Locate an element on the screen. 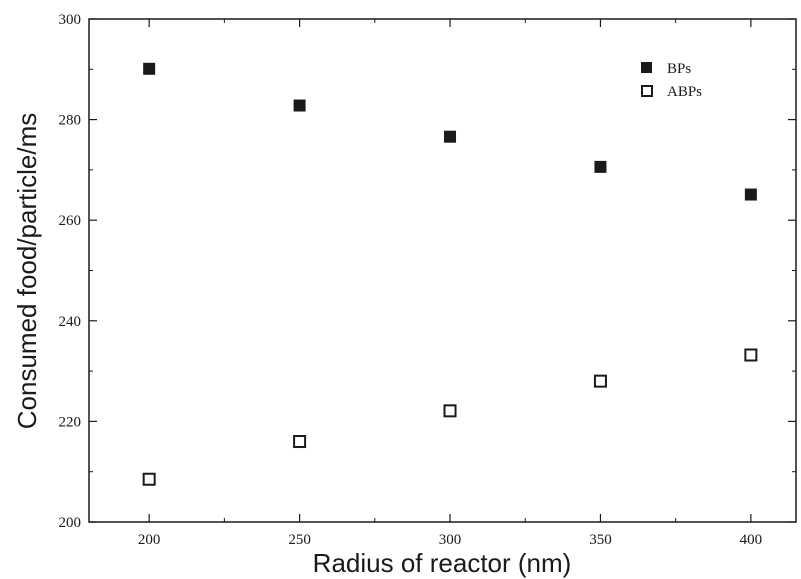  y-tick-label: 280 is located at coordinates (70, 121).